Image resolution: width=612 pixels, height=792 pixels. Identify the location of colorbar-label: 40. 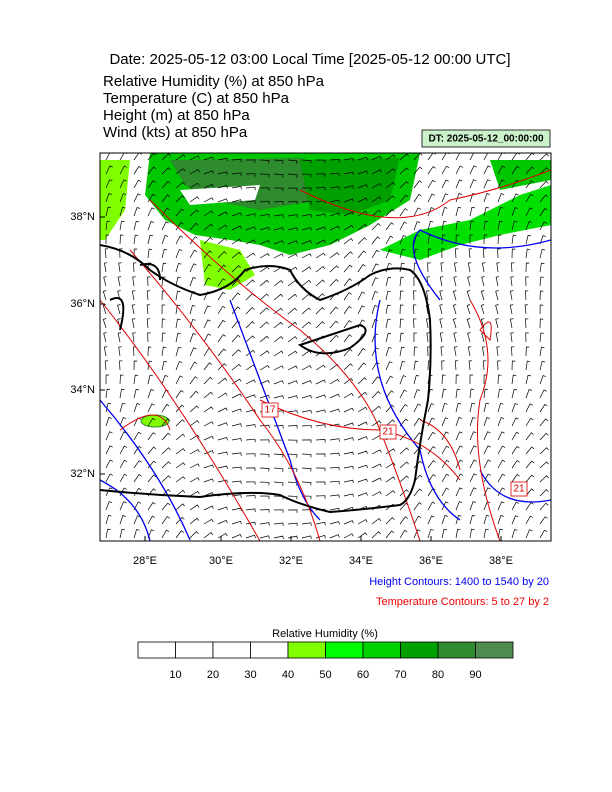
(288, 675).